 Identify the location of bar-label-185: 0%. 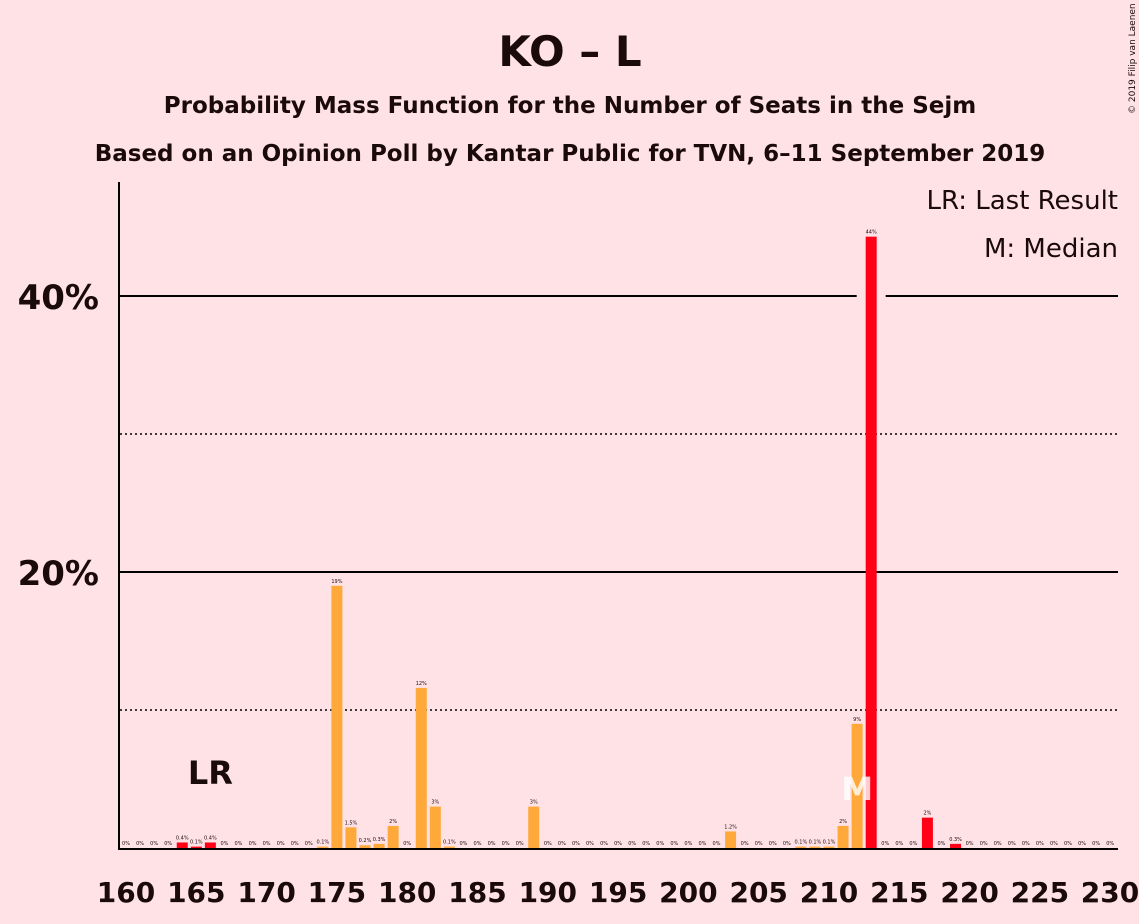
(478, 844).